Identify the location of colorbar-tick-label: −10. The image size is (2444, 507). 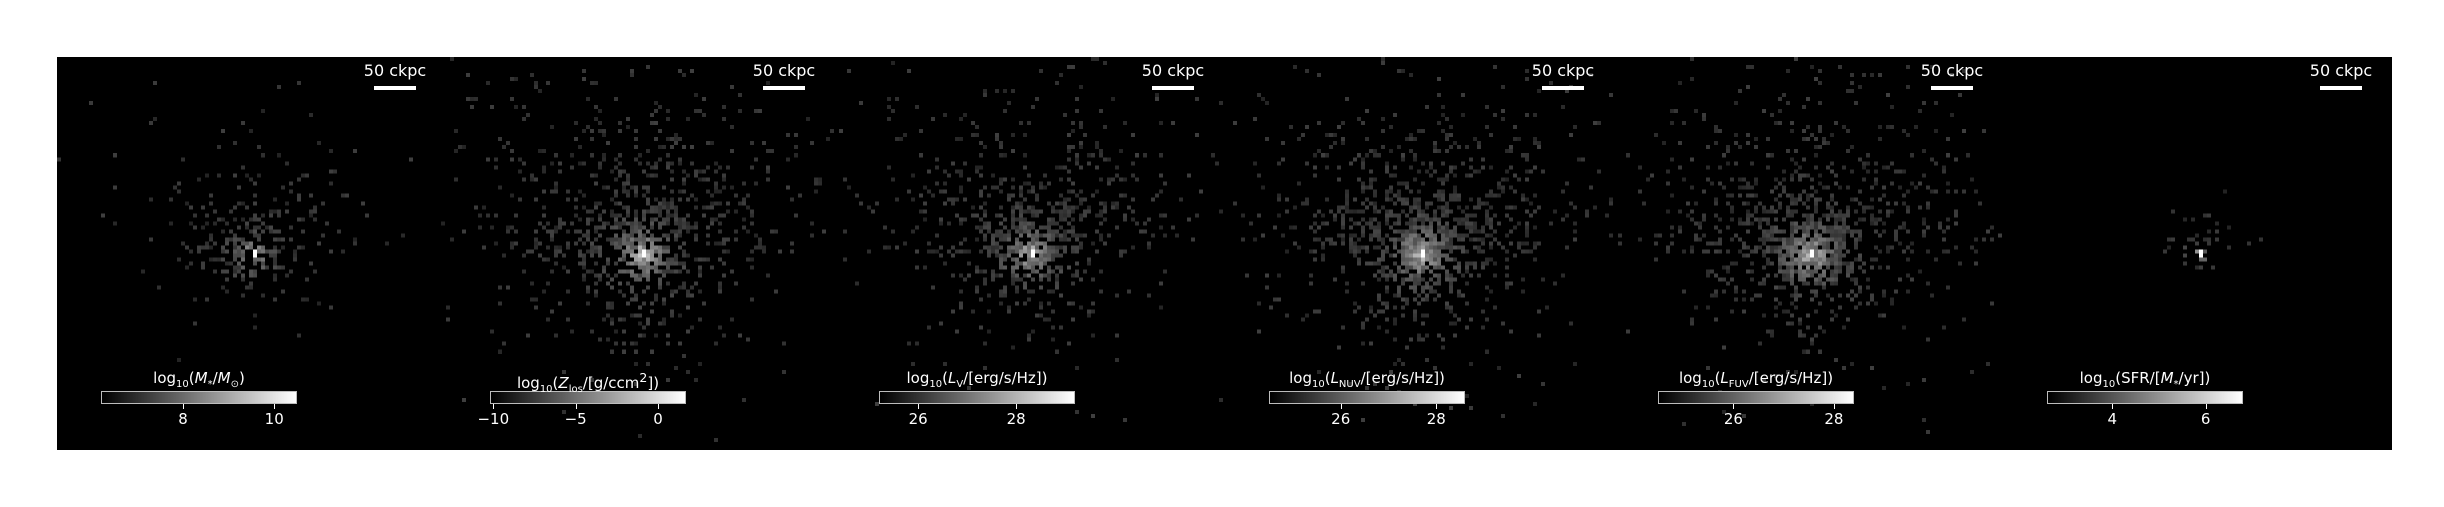
(493, 419).